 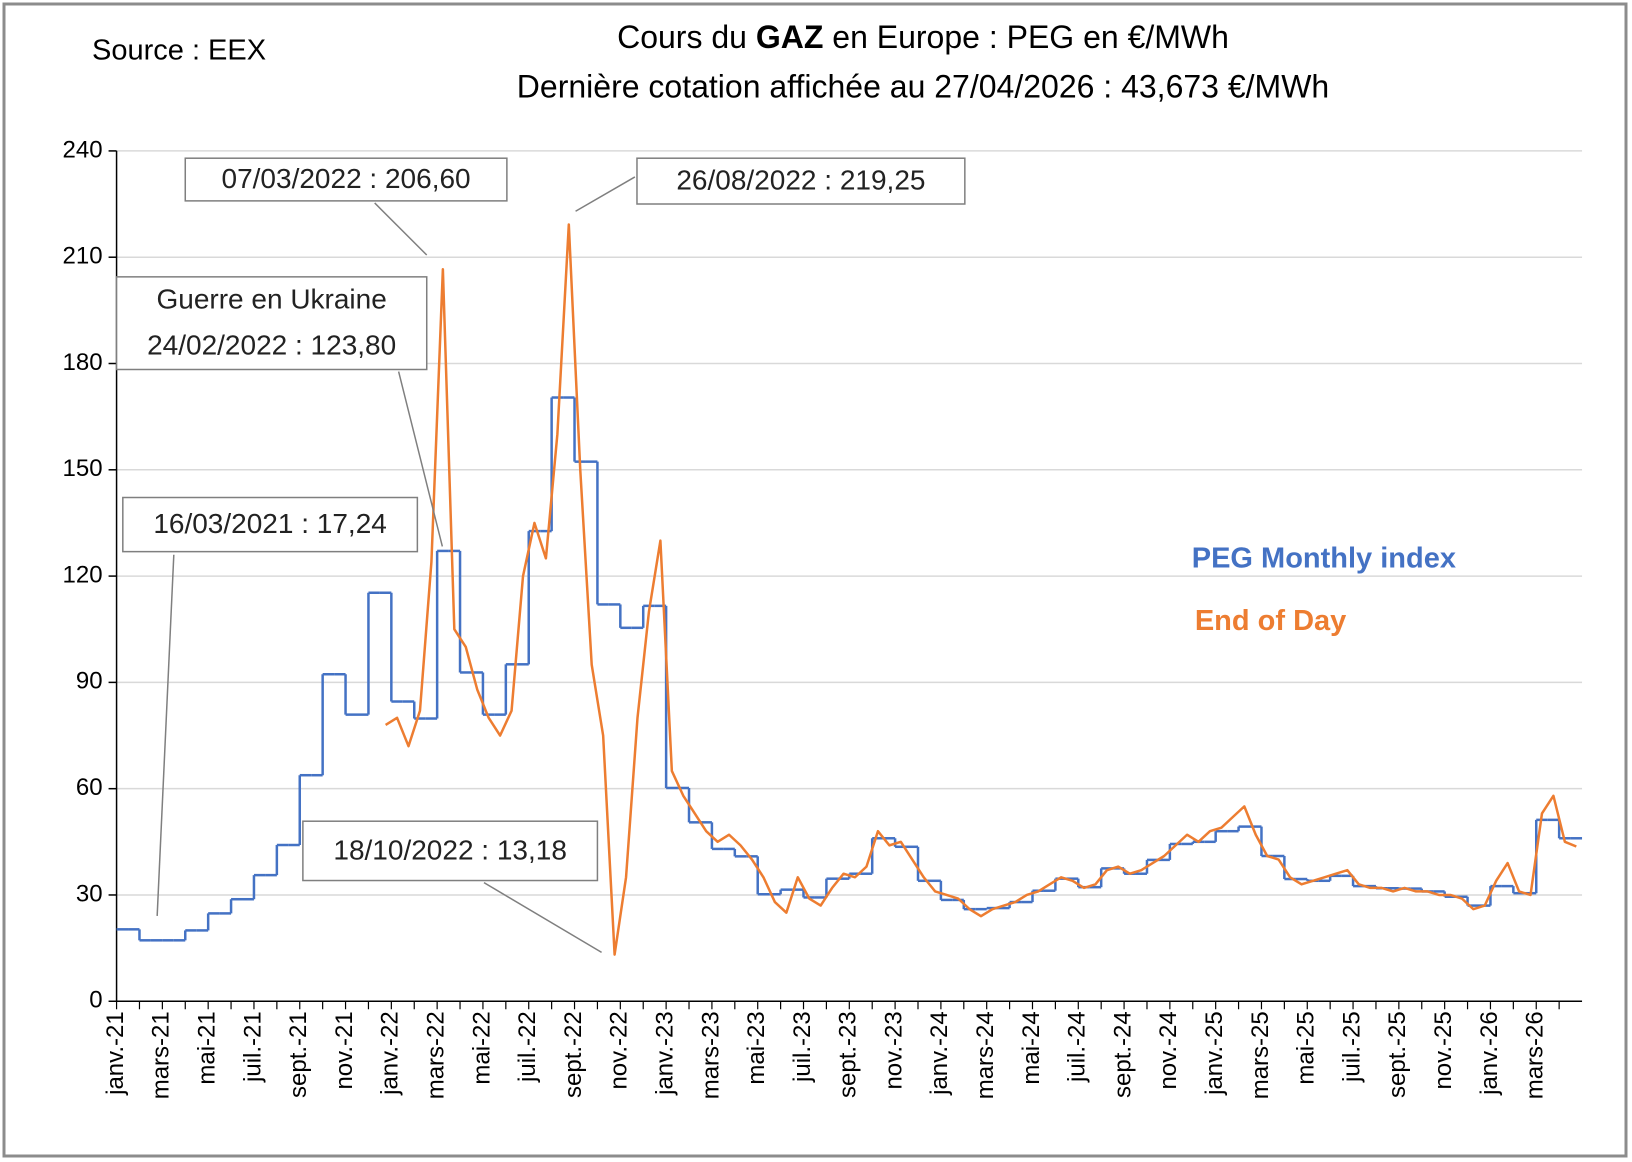 What do you see at coordinates (89, 787) in the screenshot?
I see `y-tick-label: 60` at bounding box center [89, 787].